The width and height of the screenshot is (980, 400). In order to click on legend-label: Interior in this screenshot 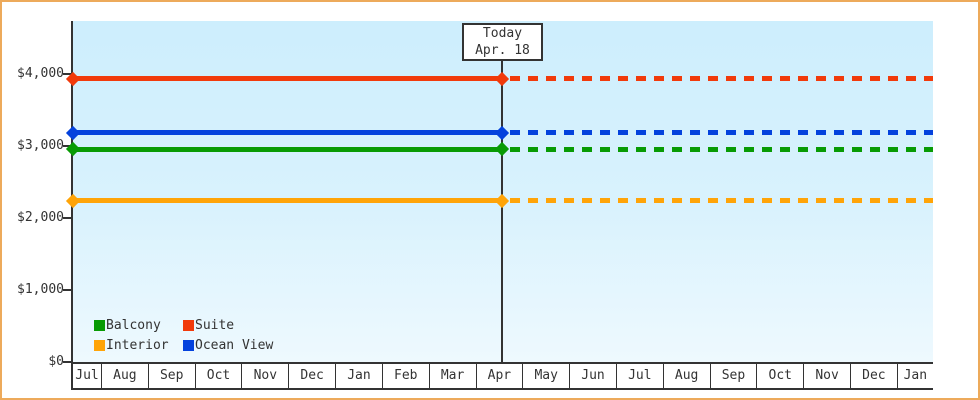, I will do `click(137, 345)`.